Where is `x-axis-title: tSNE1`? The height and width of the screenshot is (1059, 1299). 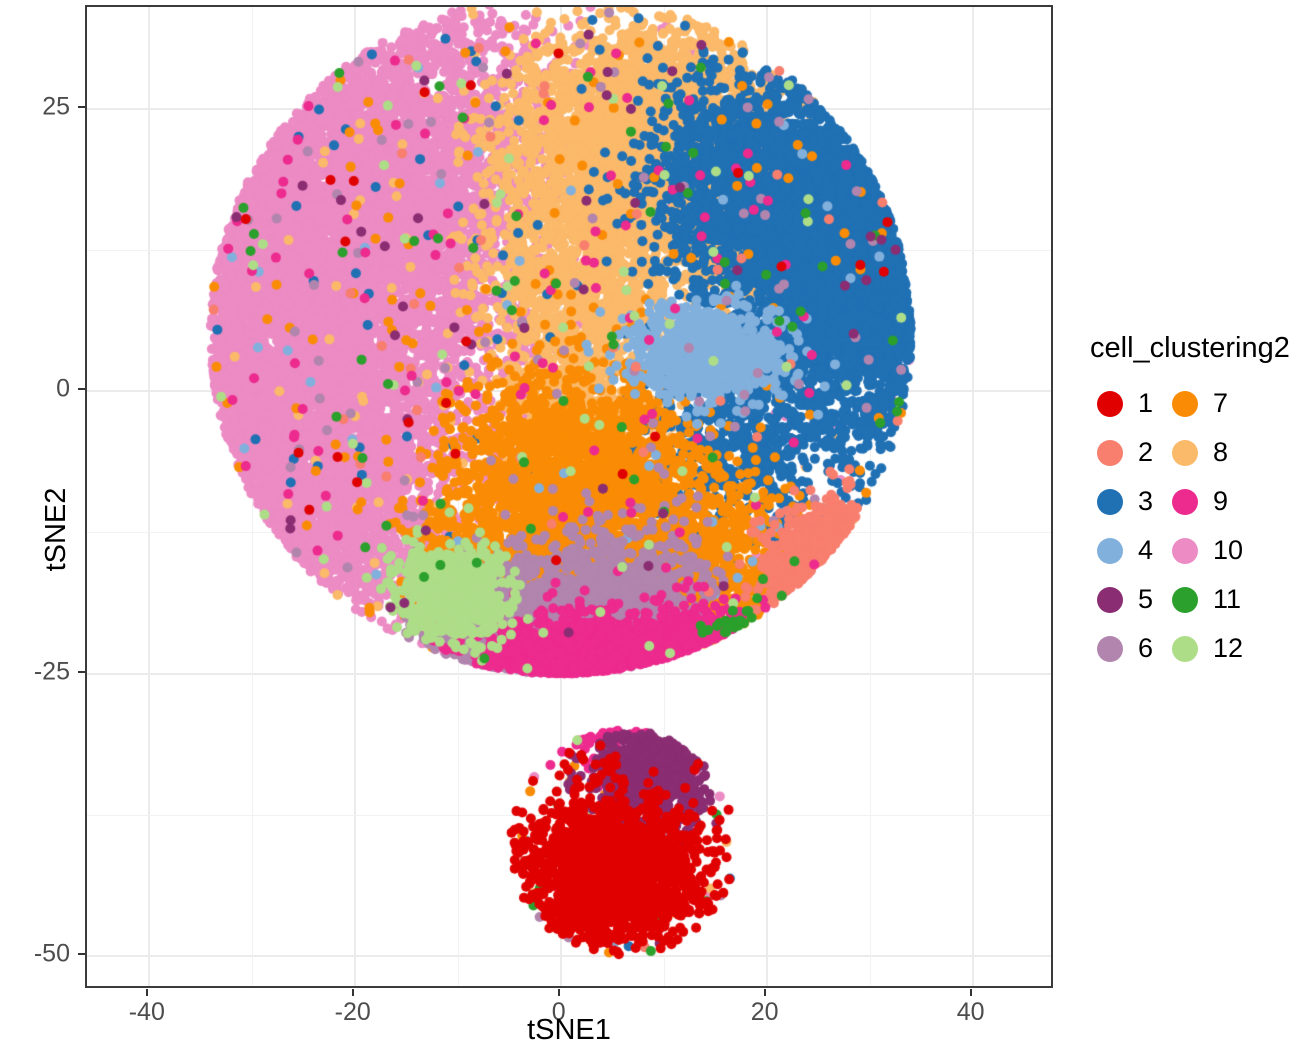
x-axis-title: tSNE1 is located at coordinates (569, 1030).